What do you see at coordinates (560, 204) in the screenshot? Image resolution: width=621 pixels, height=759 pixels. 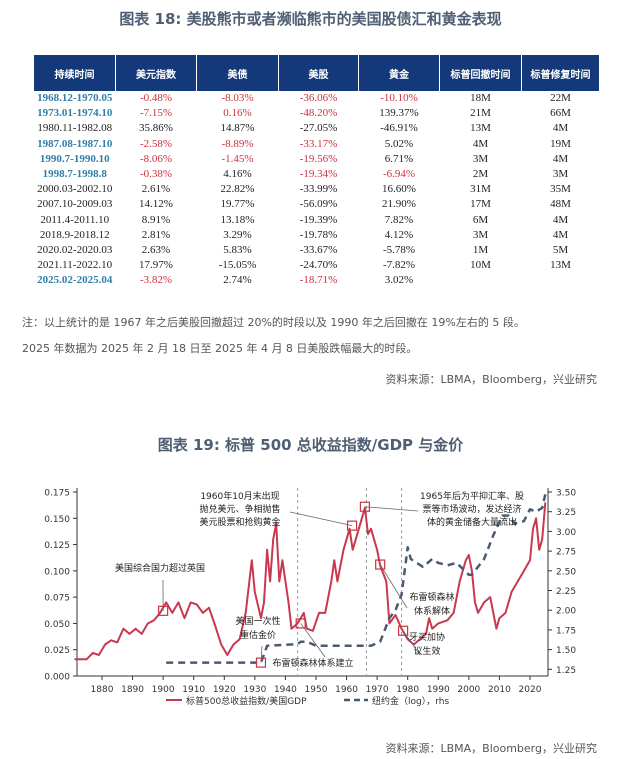 I see `value-cell: 48M` at bounding box center [560, 204].